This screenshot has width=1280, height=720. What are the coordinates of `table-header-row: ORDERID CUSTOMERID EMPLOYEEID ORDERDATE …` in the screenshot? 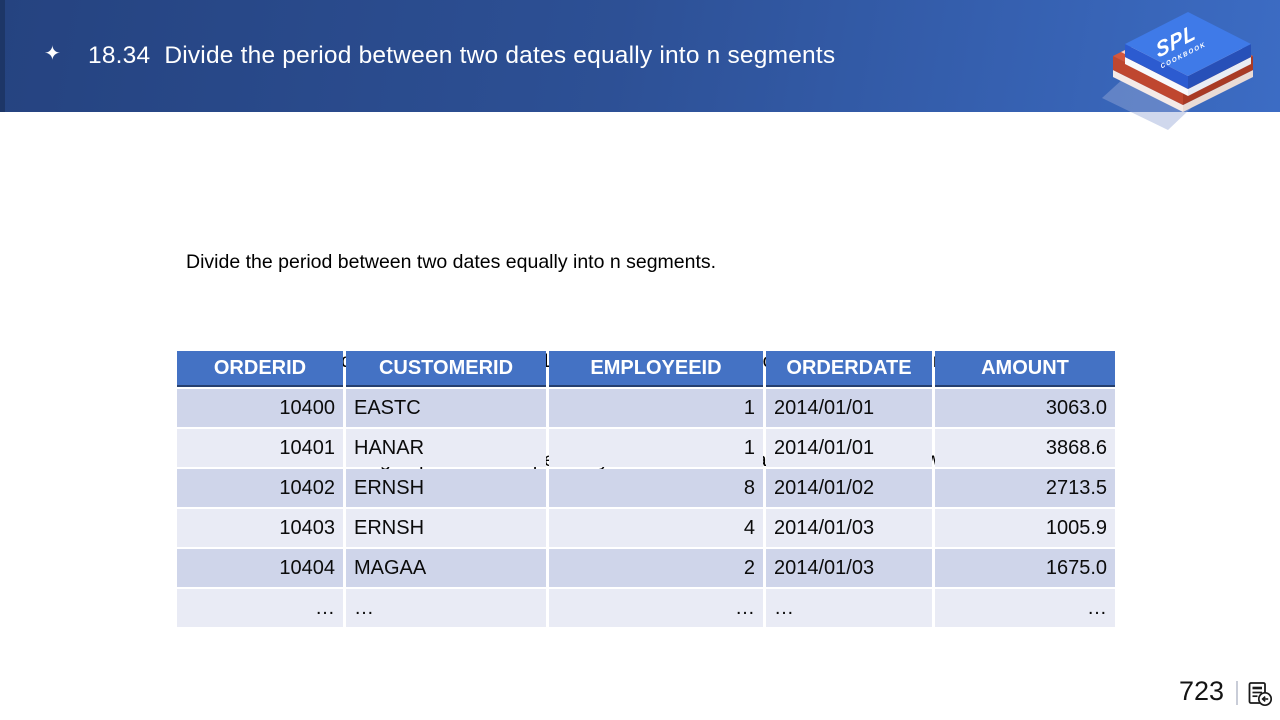 It's located at (646, 369).